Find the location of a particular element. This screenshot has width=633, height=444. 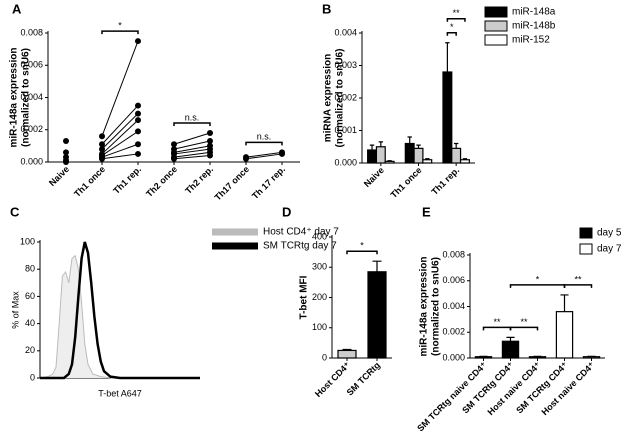

x-tick-label: Naive is located at coordinates (374, 177).